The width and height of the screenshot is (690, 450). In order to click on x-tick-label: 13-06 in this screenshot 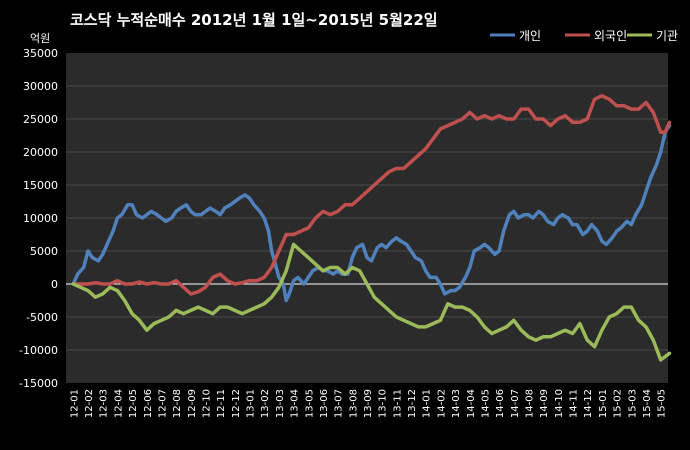, I will do `click(324, 403)`.